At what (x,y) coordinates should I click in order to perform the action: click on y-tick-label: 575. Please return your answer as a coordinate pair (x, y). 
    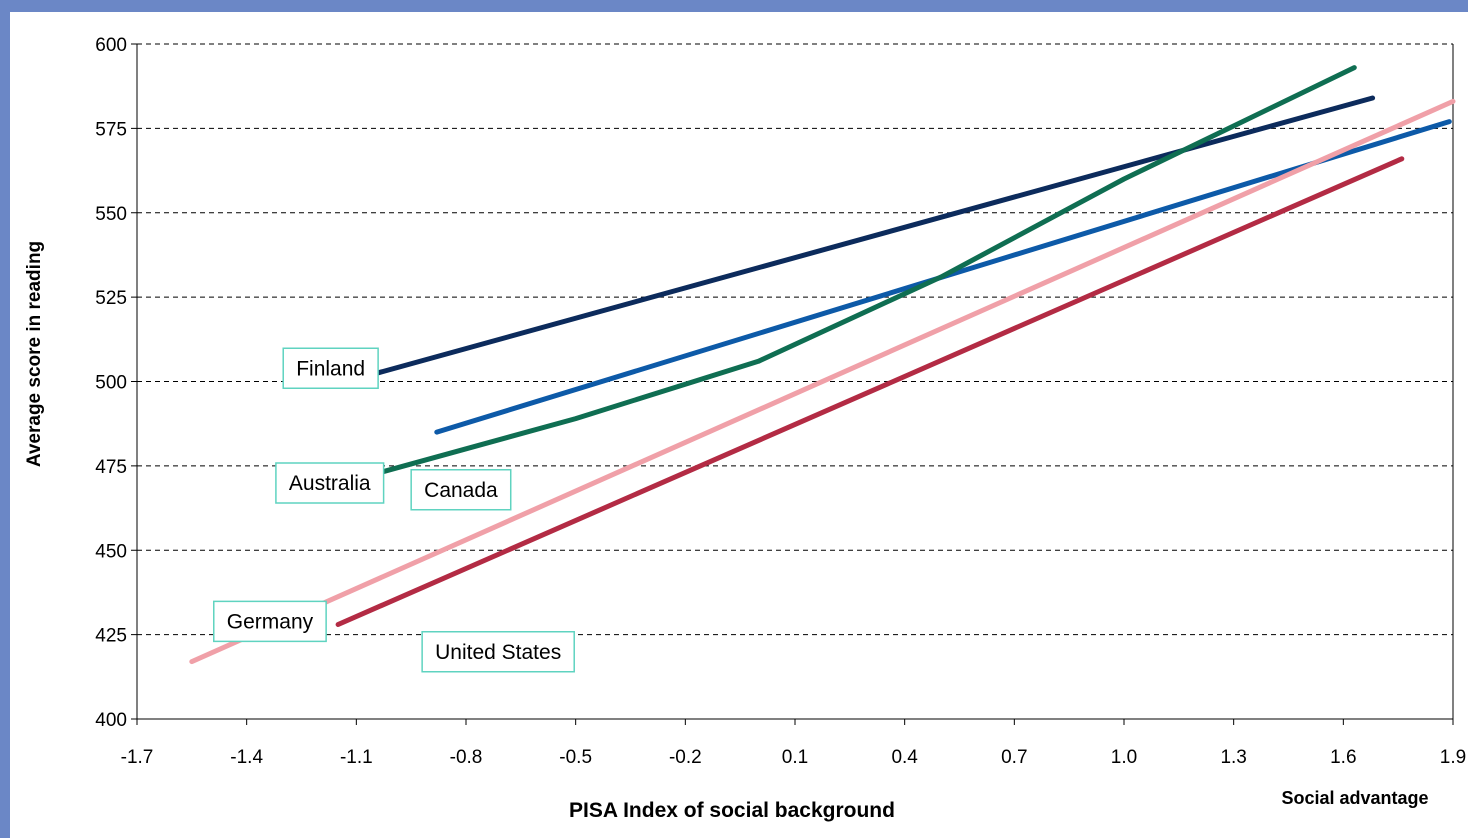
    Looking at the image, I should click on (111, 129).